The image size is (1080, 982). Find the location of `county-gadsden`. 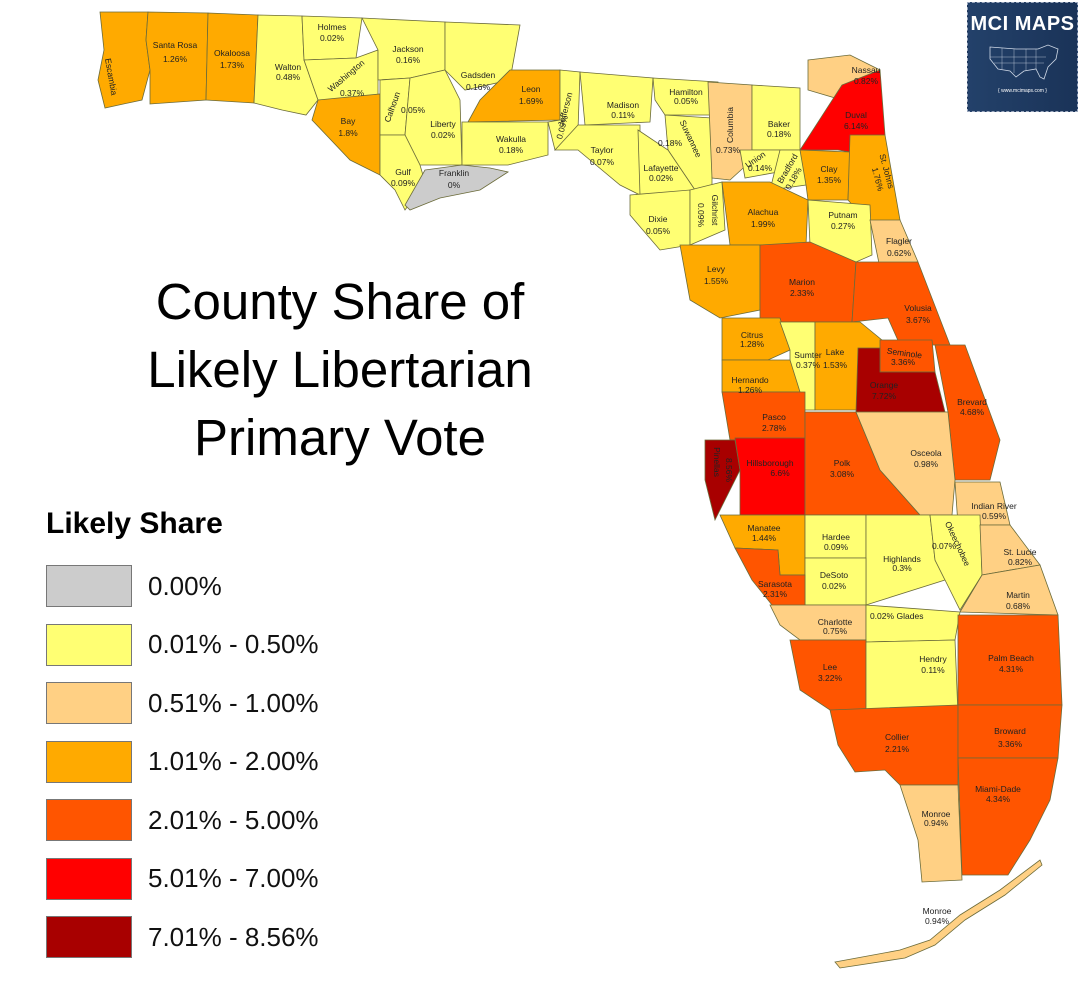

county-gadsden is located at coordinates (482, 56).